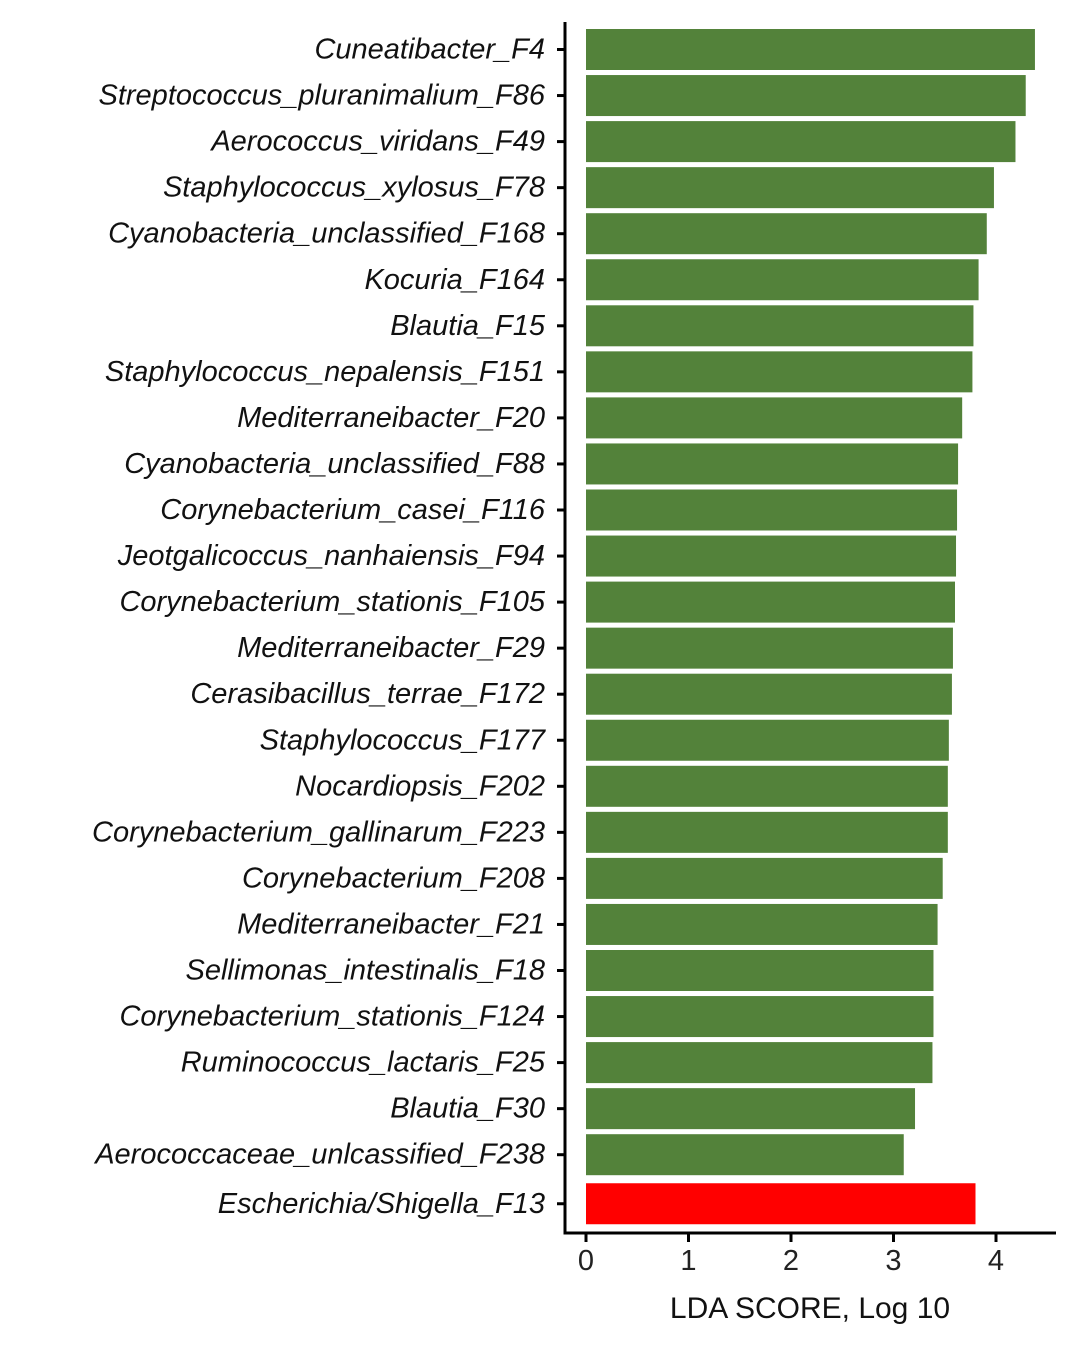 The width and height of the screenshot is (1080, 1350). What do you see at coordinates (467, 1109) in the screenshot?
I see `category-label-24: Blautia_F30` at bounding box center [467, 1109].